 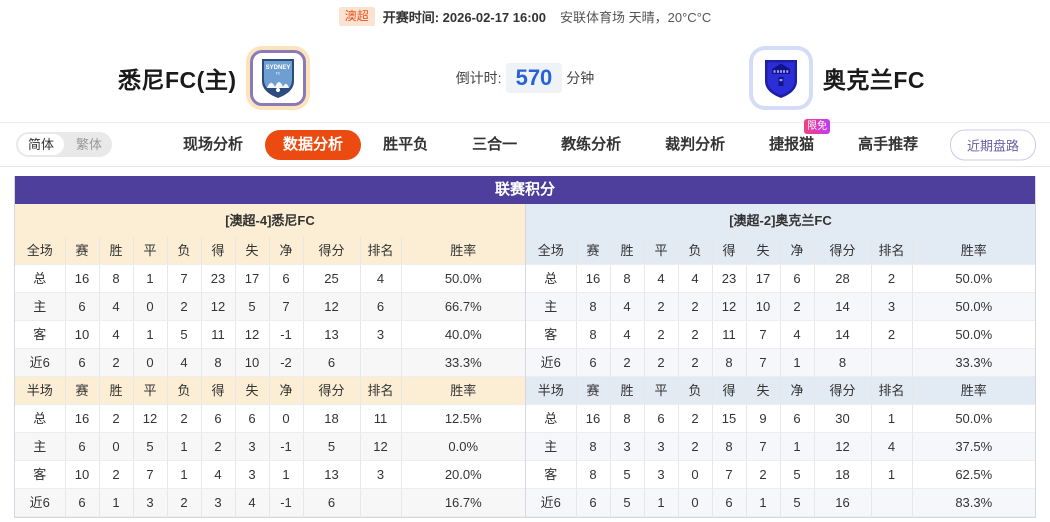 I want to click on cell-排名: 1, so click(x=892, y=474).